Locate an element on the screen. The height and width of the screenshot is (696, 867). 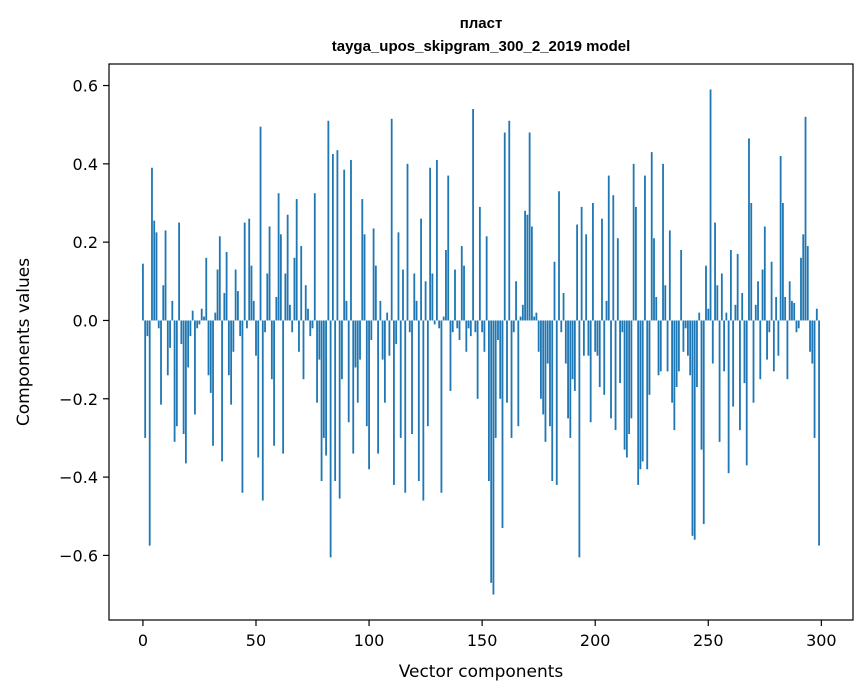
x-tick-label: 250 is located at coordinates (708, 640).